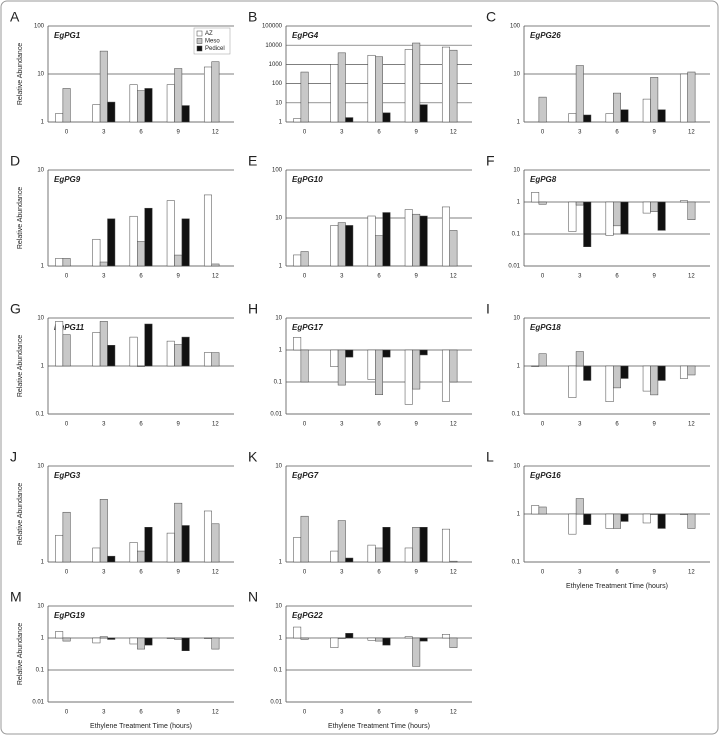  What do you see at coordinates (215, 49) in the screenshot?
I see `legend-label: Pedicel` at bounding box center [215, 49].